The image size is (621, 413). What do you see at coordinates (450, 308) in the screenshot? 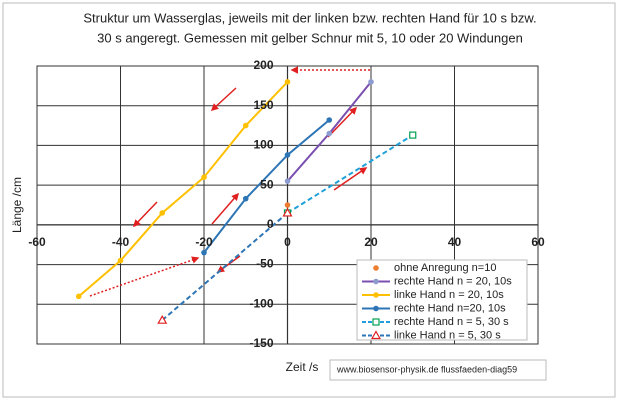
I see `legend-label: rechte Hand n=20, 10s` at bounding box center [450, 308].